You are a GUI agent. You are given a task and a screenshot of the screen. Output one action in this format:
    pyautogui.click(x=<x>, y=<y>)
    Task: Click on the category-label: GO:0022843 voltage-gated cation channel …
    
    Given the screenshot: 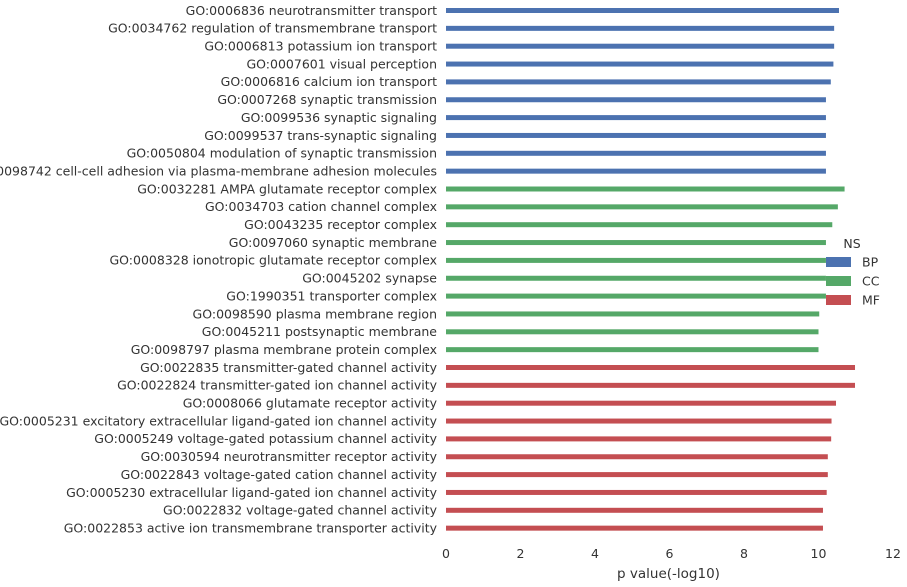 What is the action you would take?
    pyautogui.click(x=279, y=474)
    